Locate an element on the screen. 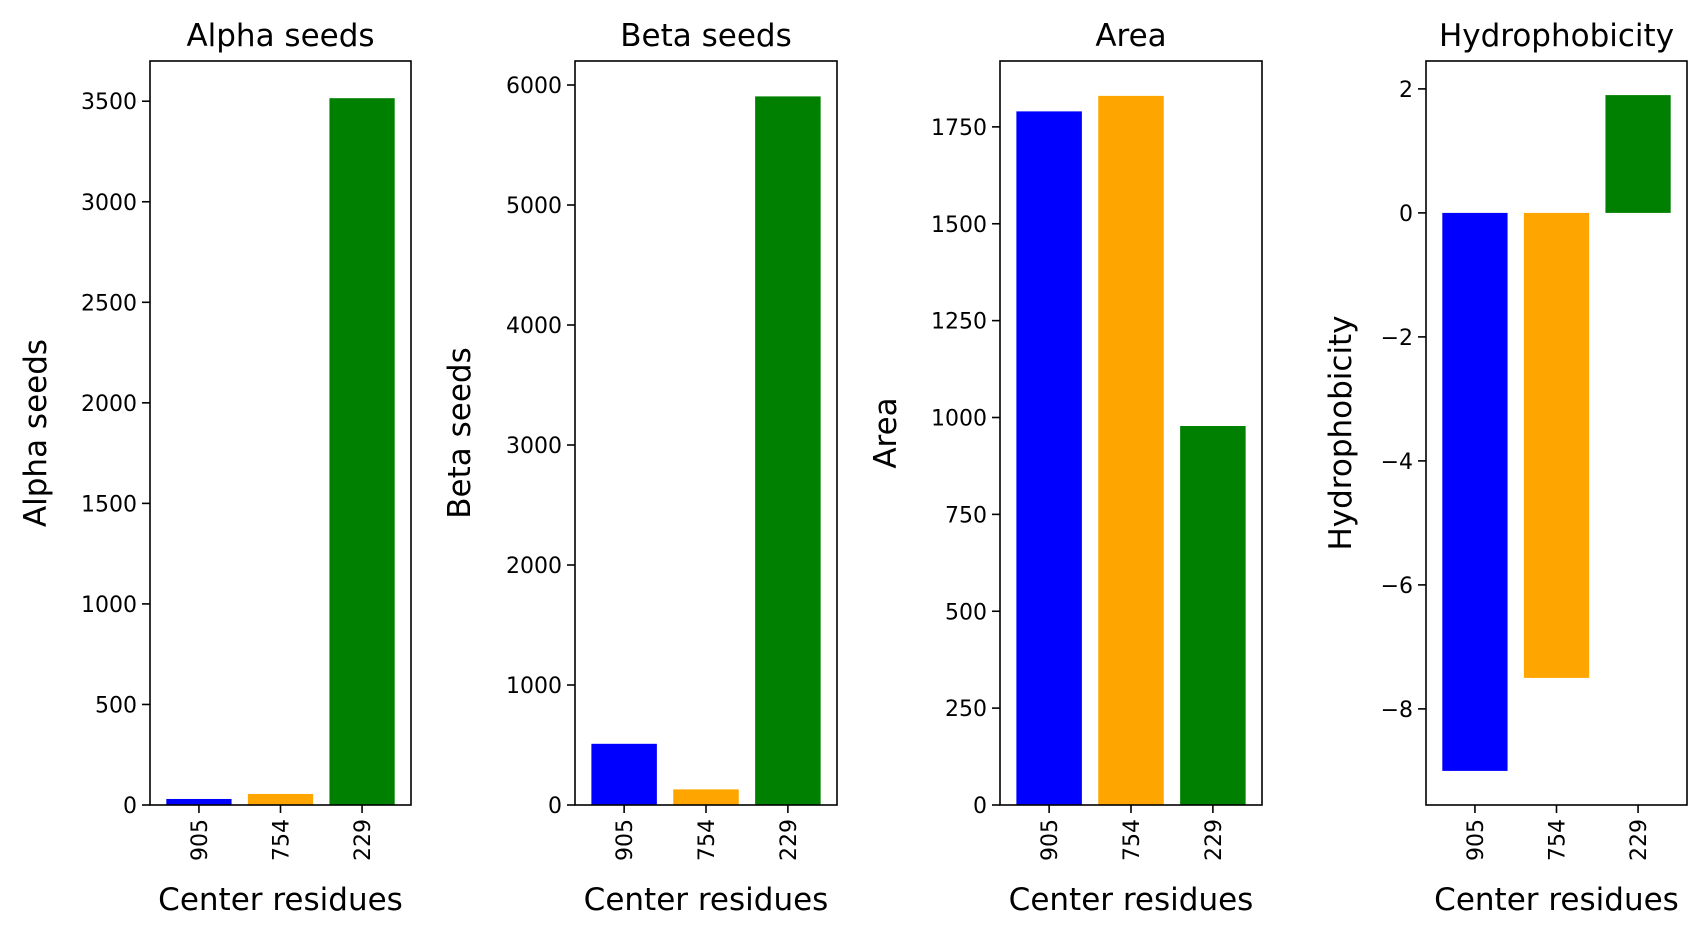  y-tick-label: −8 is located at coordinates (1397, 710).